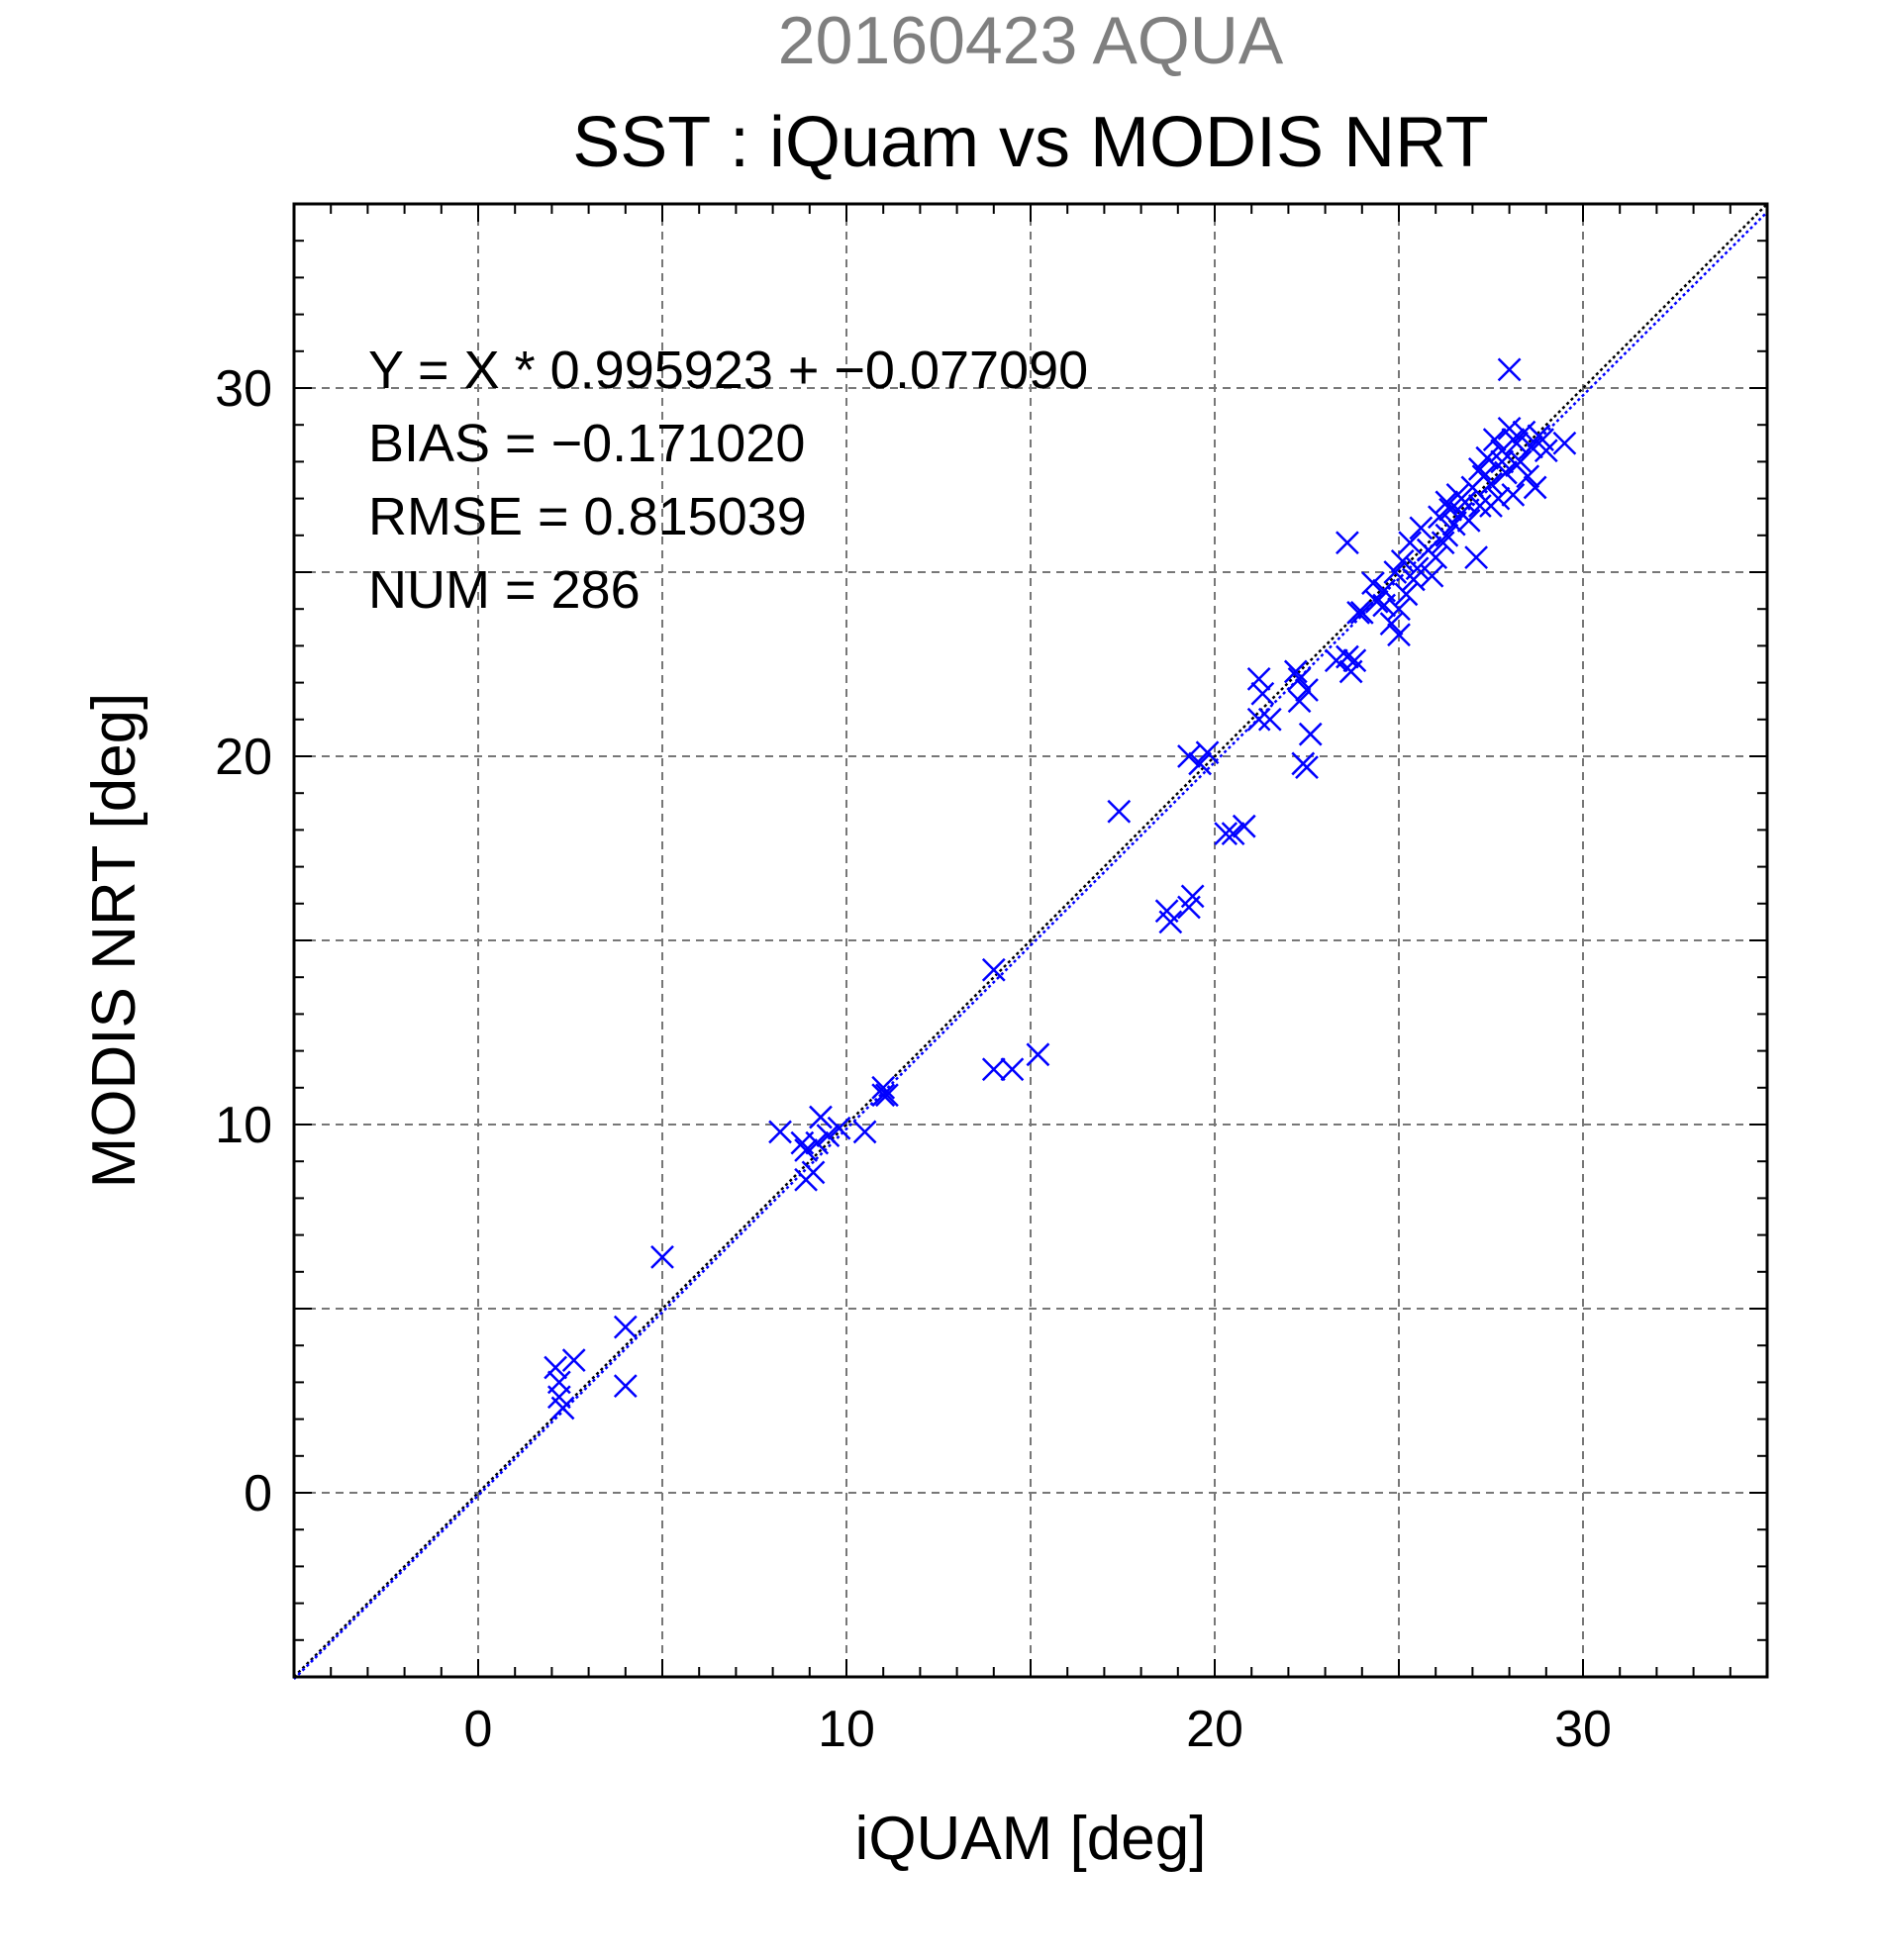 This screenshot has width=1881, height=1960. I want to click on y-axis-label: MODIS NRT [deg], so click(114, 941).